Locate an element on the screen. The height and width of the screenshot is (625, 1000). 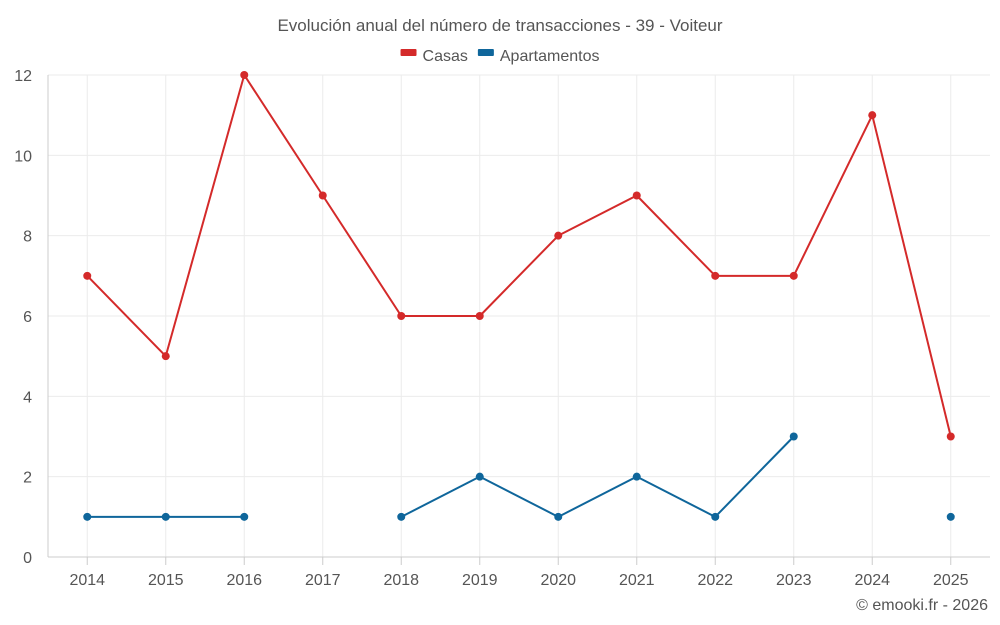
y-tick-label: 6 is located at coordinates (27, 317).